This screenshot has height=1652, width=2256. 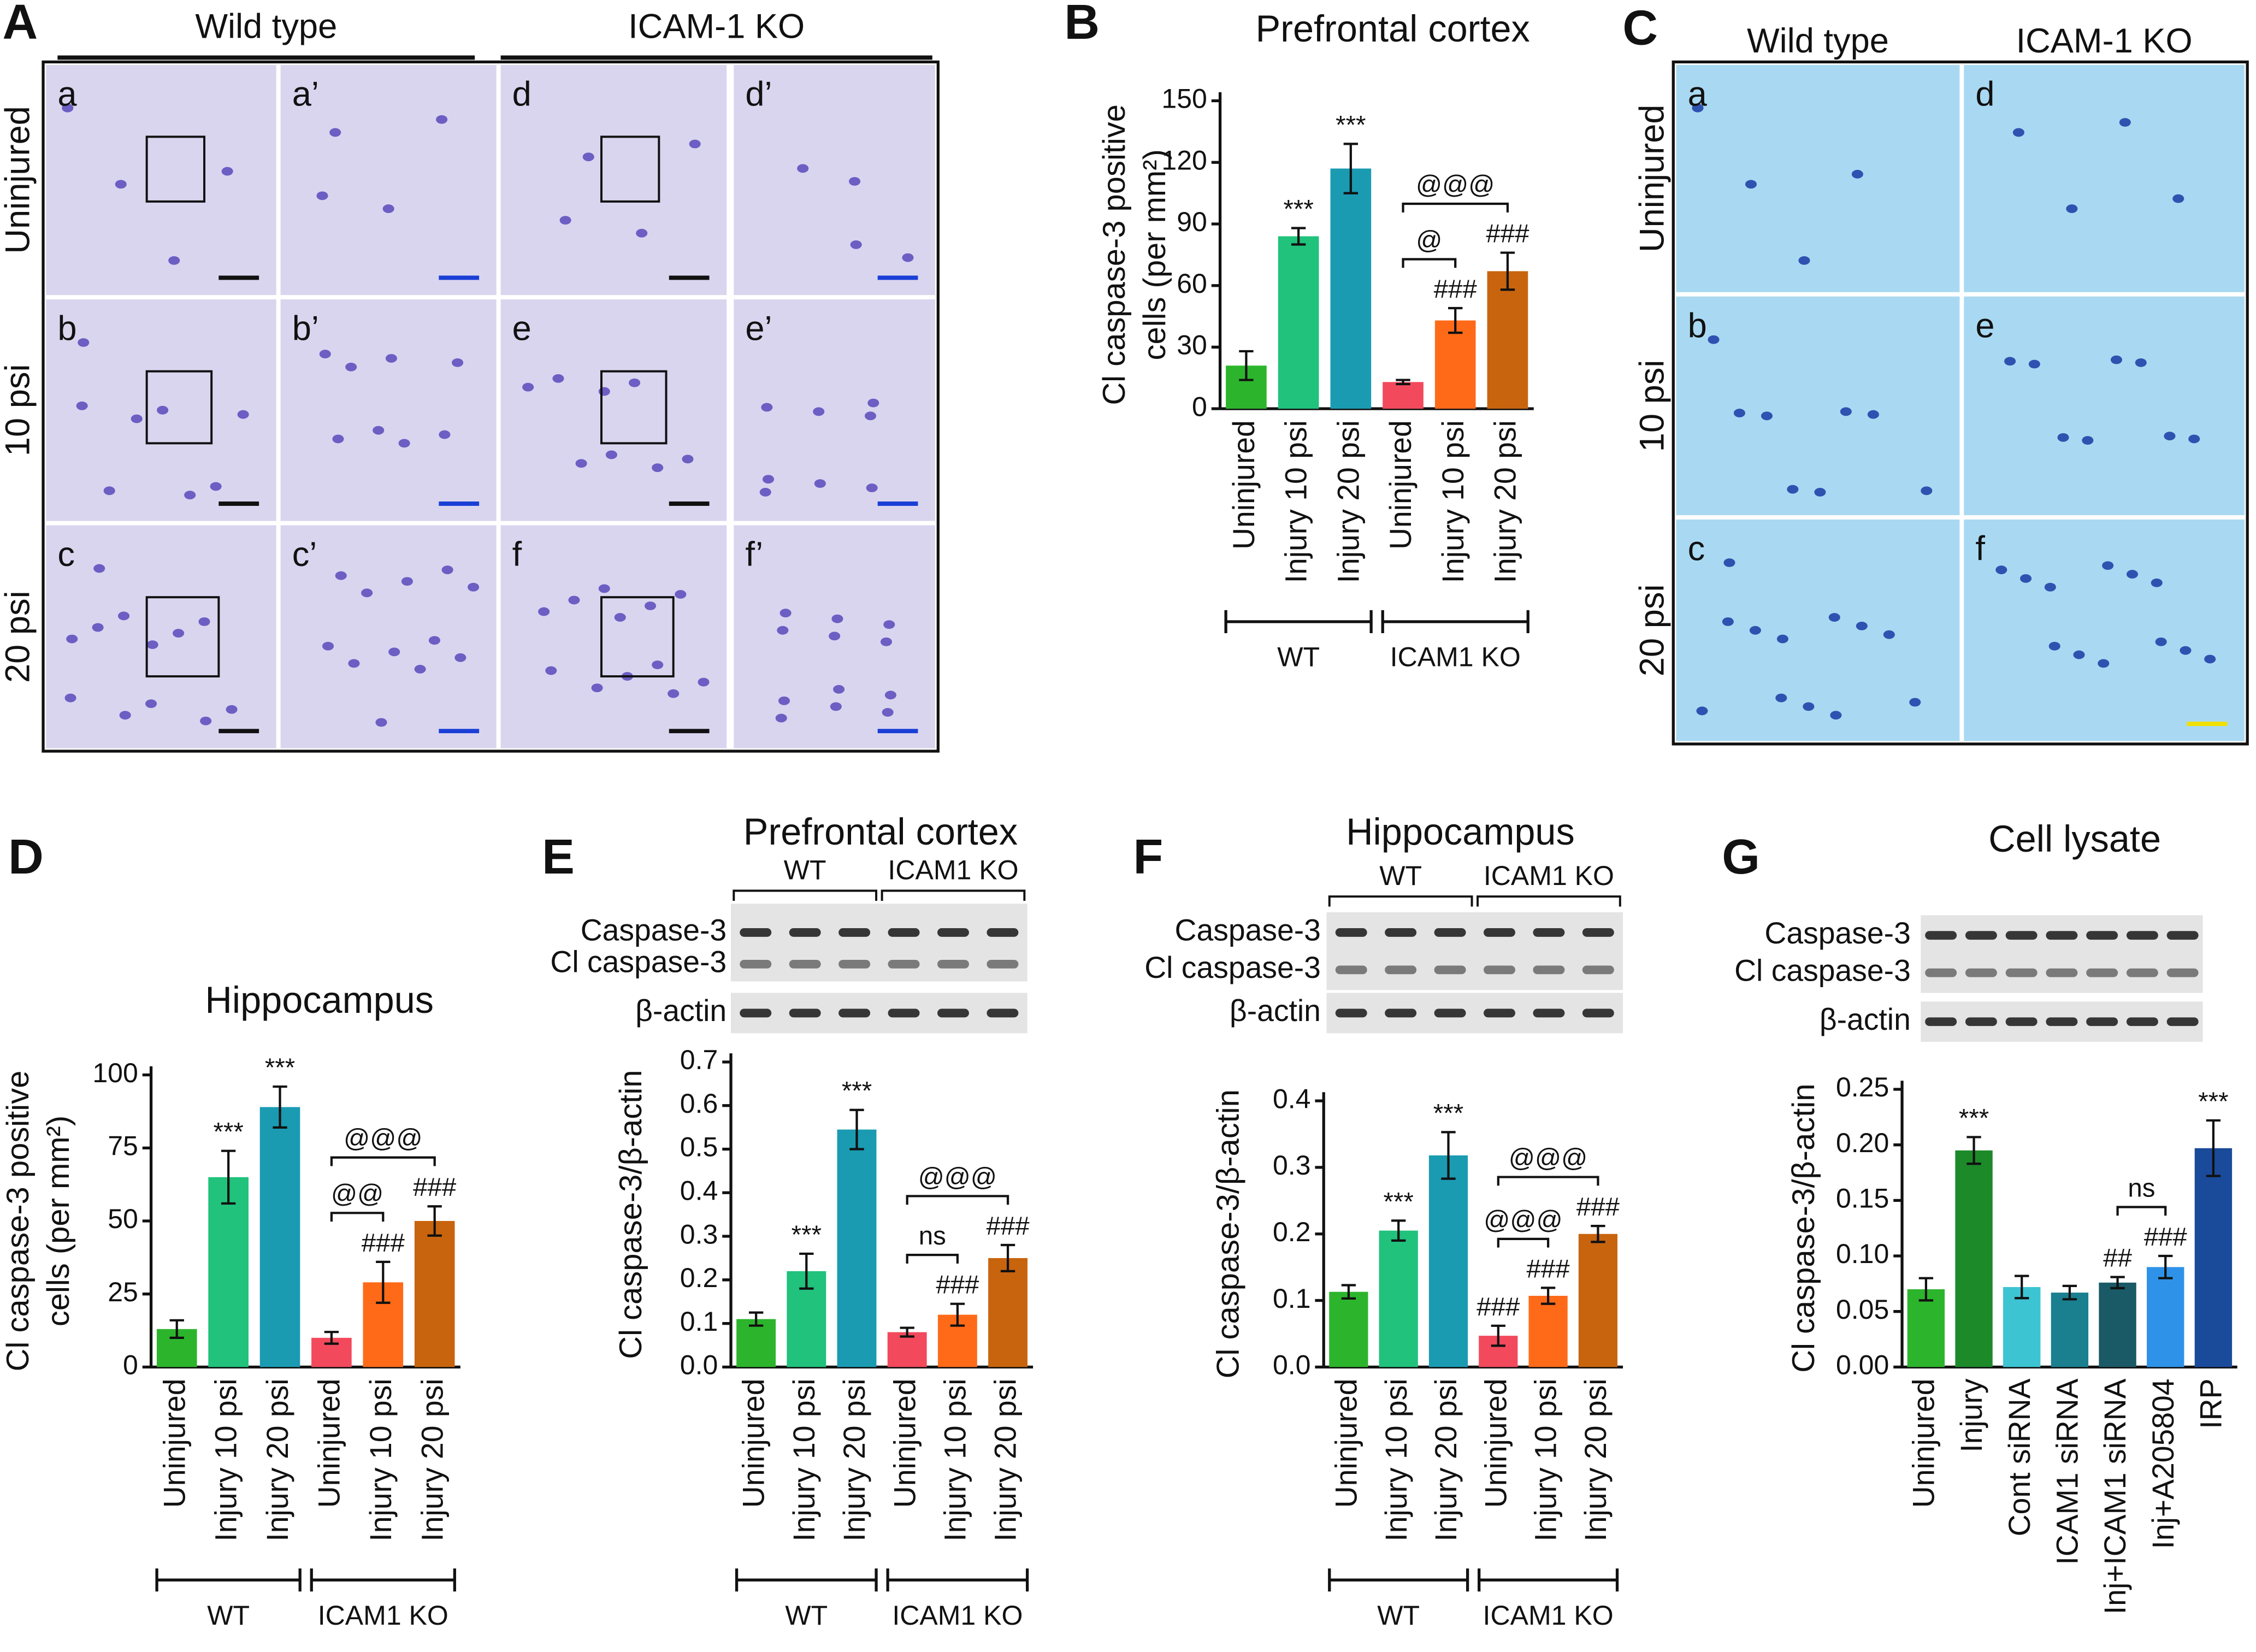 What do you see at coordinates (66, 329) in the screenshot?
I see `tile-label: b` at bounding box center [66, 329].